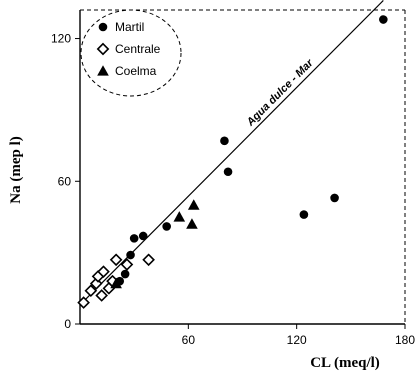 This screenshot has height=374, width=417. I want to click on legend-centrale-label: Centrale, so click(138, 49).